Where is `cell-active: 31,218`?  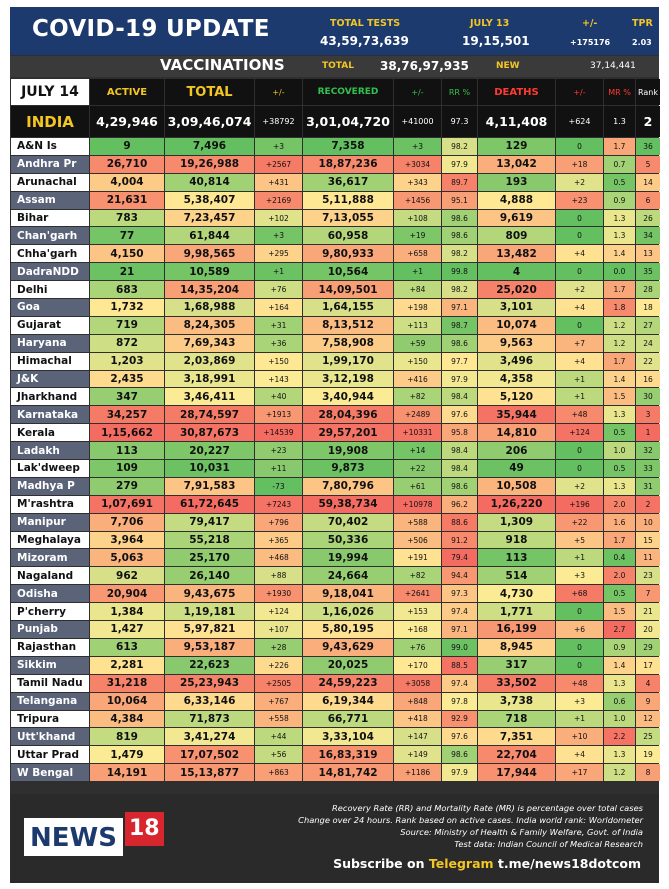
cell-active: 31,218 is located at coordinates (127, 683).